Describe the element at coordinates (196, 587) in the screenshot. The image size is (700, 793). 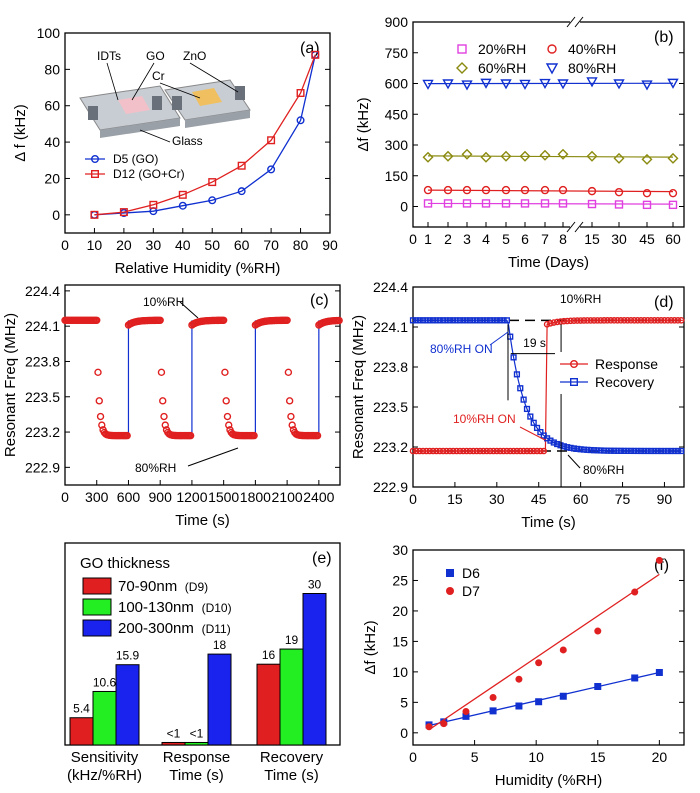
I see `panel-e-legend-sub-0: (D9)` at that location.